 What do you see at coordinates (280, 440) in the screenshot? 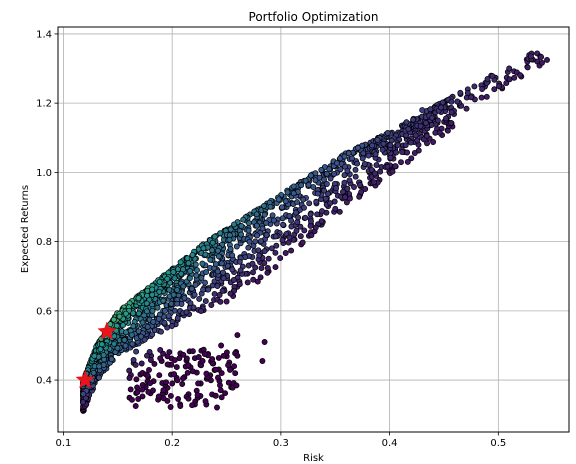
I see `x-axis-ticks: 0.1 0.2 0.3 0.4 0.5` at bounding box center [280, 440].